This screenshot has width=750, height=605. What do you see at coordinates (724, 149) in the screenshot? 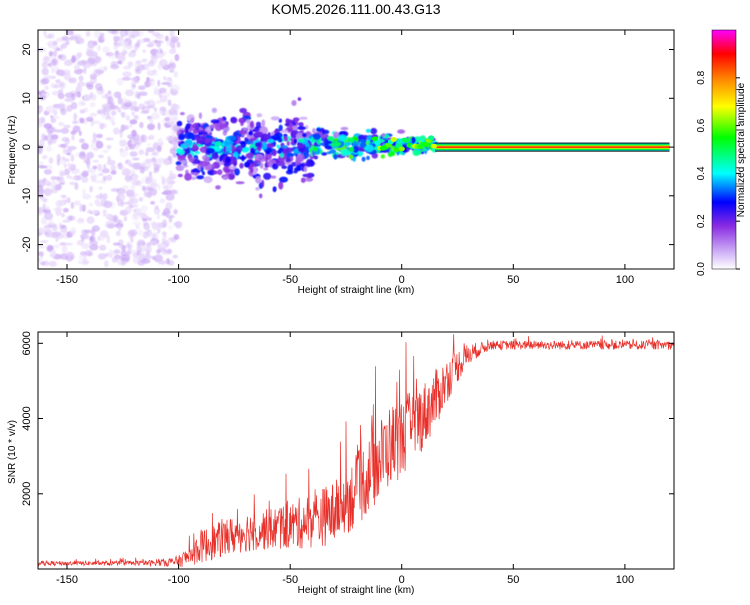
I see `colorbar-gradient` at bounding box center [724, 149].